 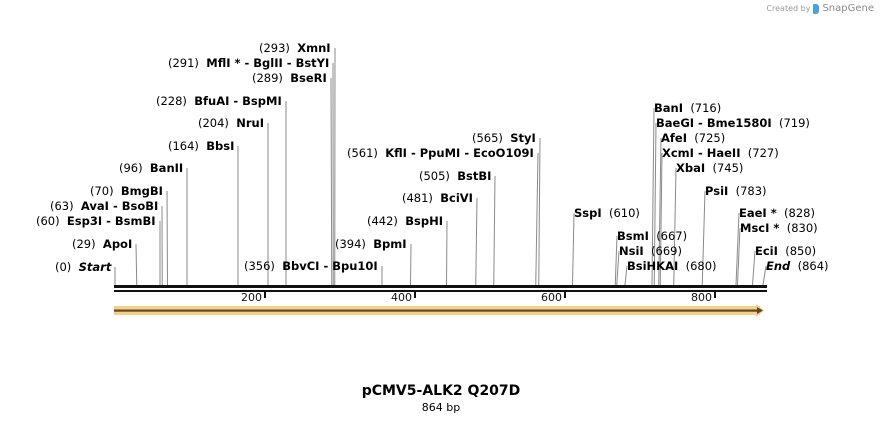 What do you see at coordinates (219, 101) in the screenshot?
I see `restriction-site-label: (228) BfuAI - BspMI` at bounding box center [219, 101].